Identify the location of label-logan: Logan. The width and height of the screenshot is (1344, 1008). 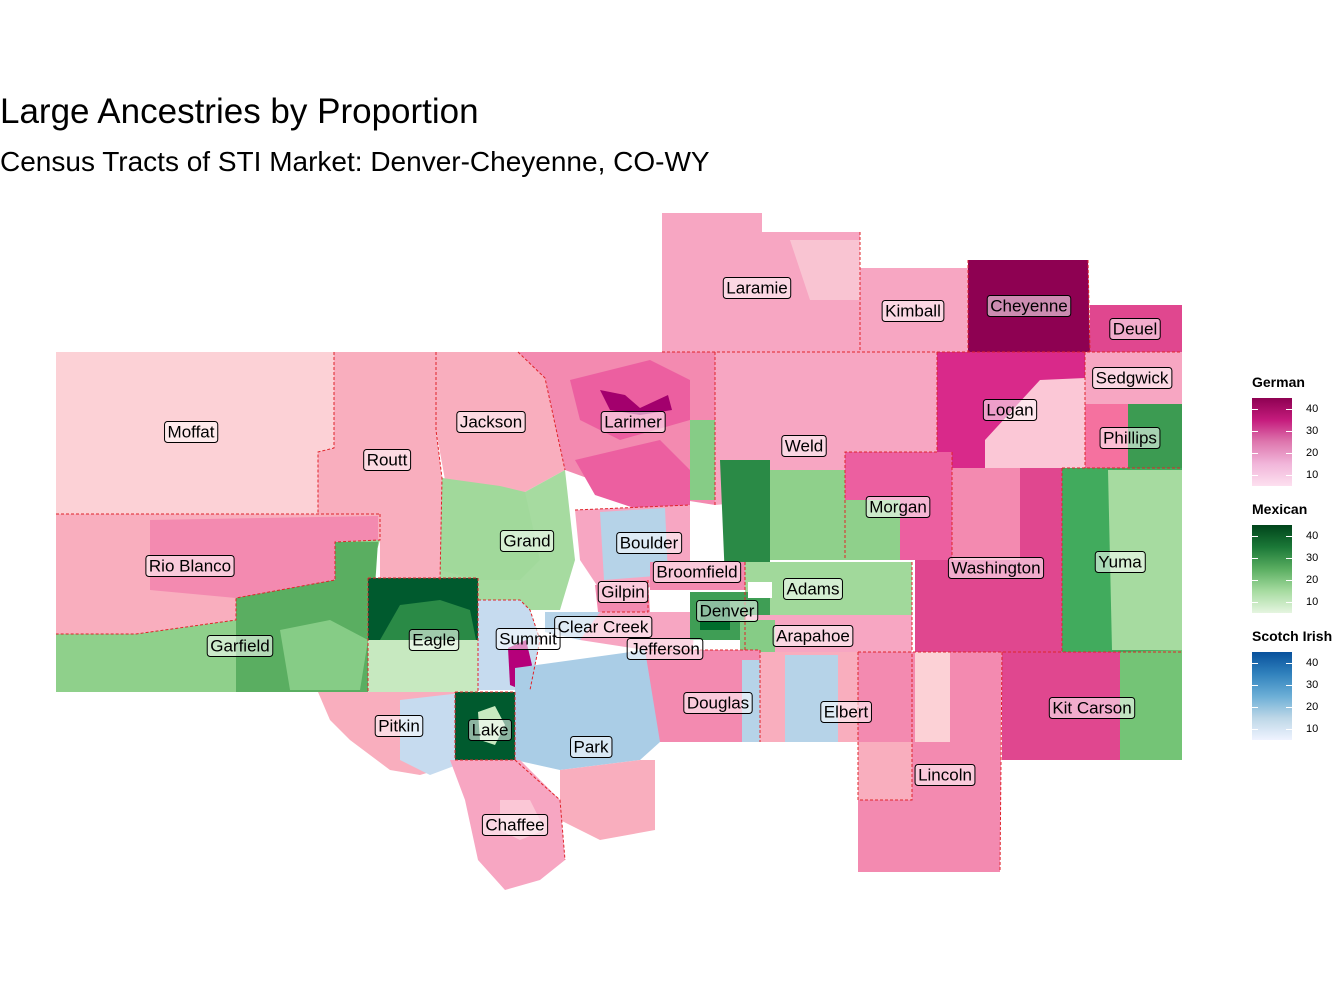
(1010, 410).